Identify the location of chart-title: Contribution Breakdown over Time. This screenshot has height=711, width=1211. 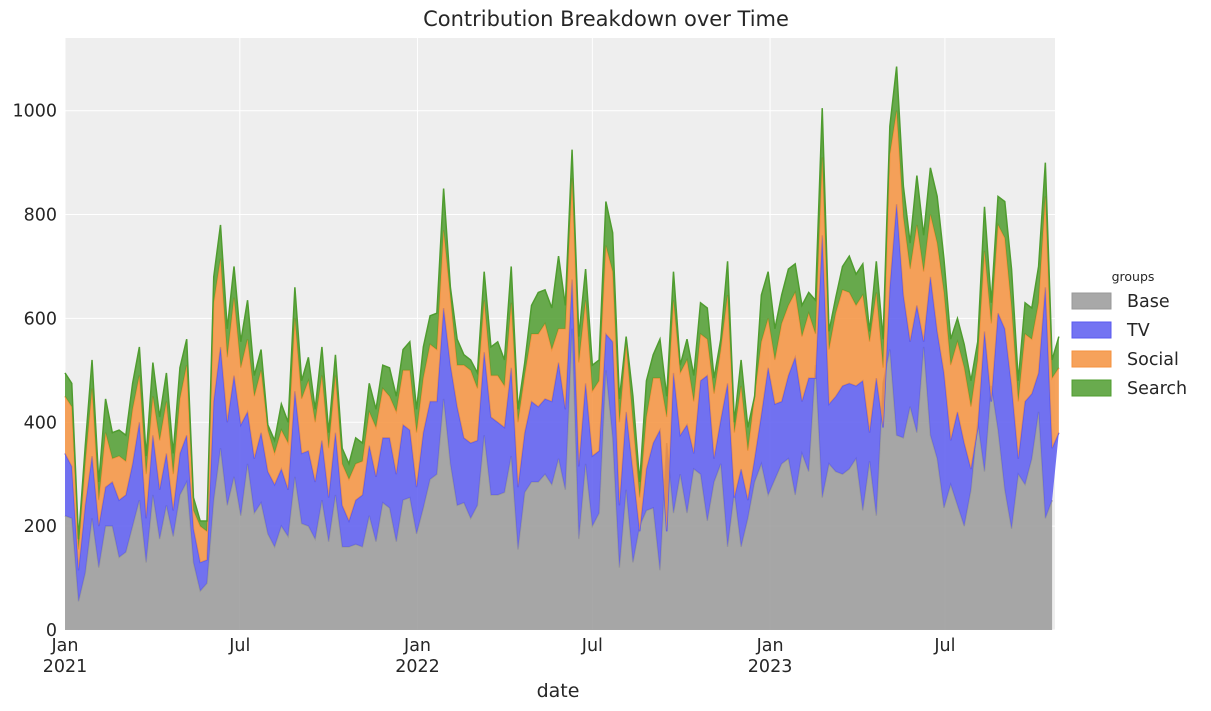
(606, 19).